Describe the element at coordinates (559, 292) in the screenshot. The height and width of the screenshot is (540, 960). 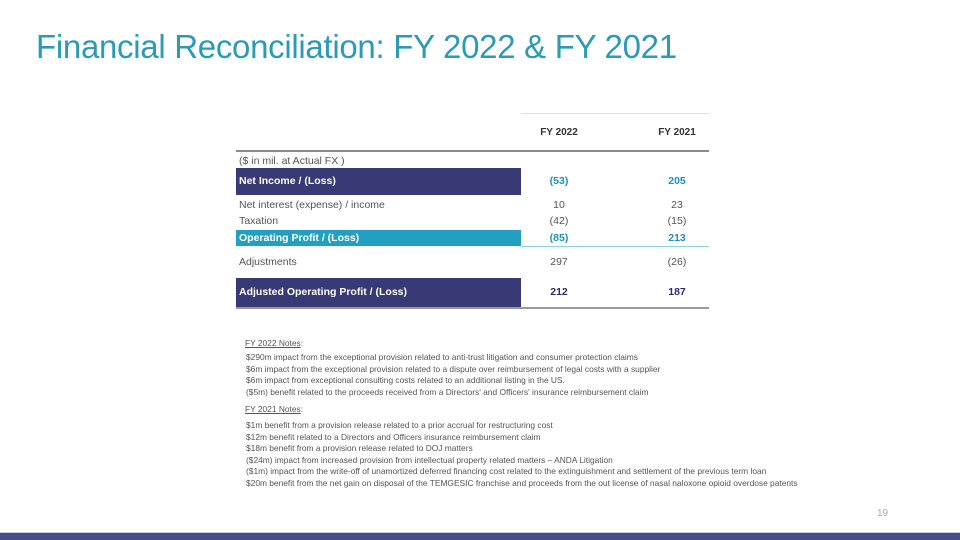
I see `value-fy2022: 212` at that location.